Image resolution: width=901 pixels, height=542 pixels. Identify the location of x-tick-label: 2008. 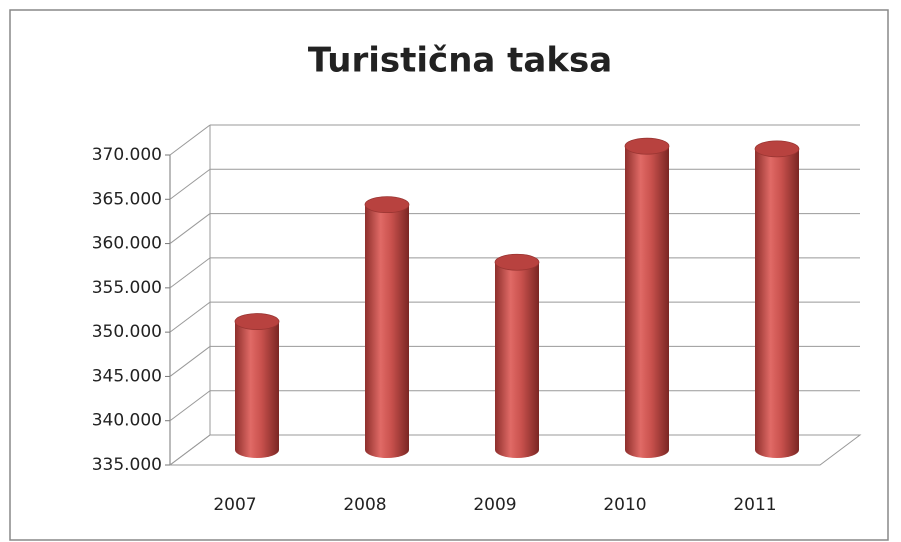
(364, 505).